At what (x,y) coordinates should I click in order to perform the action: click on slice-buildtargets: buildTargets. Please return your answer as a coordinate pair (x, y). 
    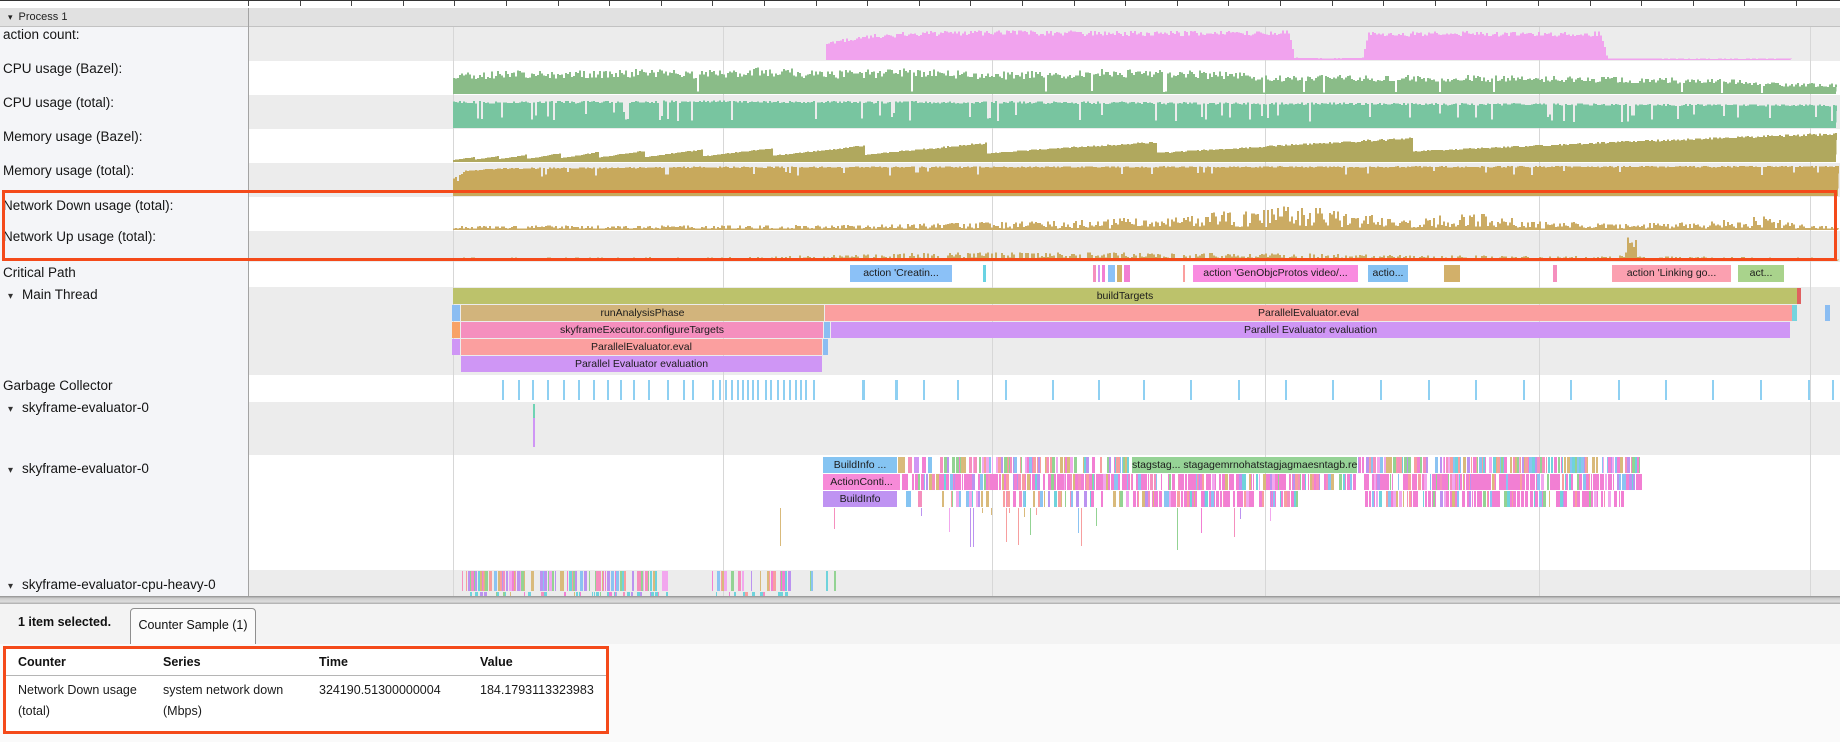
    Looking at the image, I should click on (1125, 296).